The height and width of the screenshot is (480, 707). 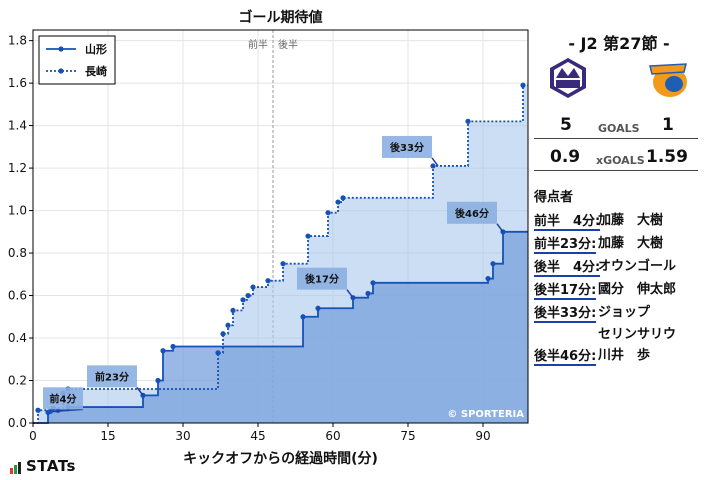 I want to click on y-tick-label: 0.2, so click(x=17, y=381).